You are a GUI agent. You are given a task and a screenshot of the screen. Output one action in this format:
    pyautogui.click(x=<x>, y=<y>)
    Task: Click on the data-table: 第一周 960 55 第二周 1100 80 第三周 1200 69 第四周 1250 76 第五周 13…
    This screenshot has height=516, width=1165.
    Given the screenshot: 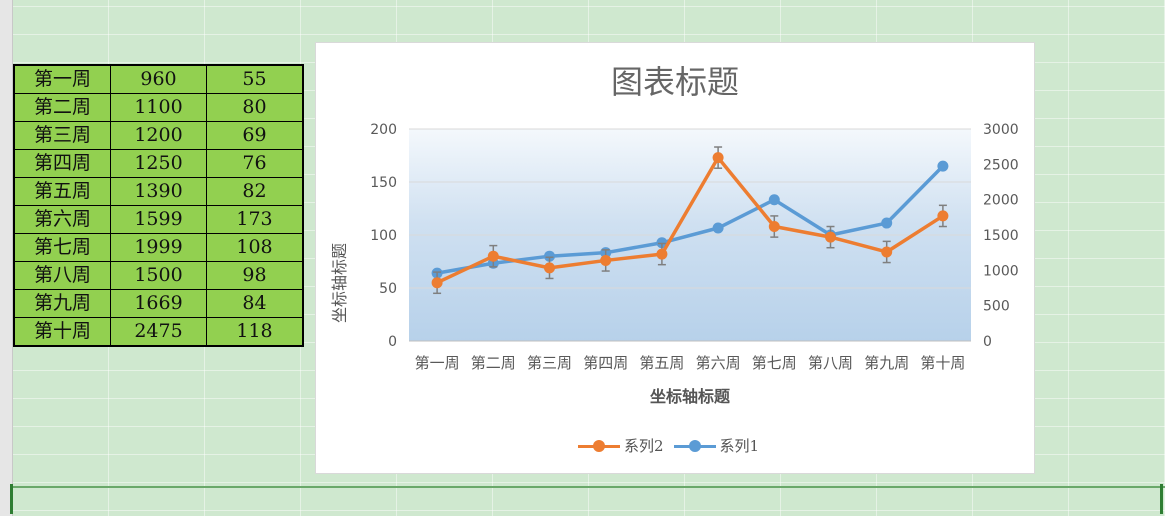 What is the action you would take?
    pyautogui.click(x=158, y=205)
    